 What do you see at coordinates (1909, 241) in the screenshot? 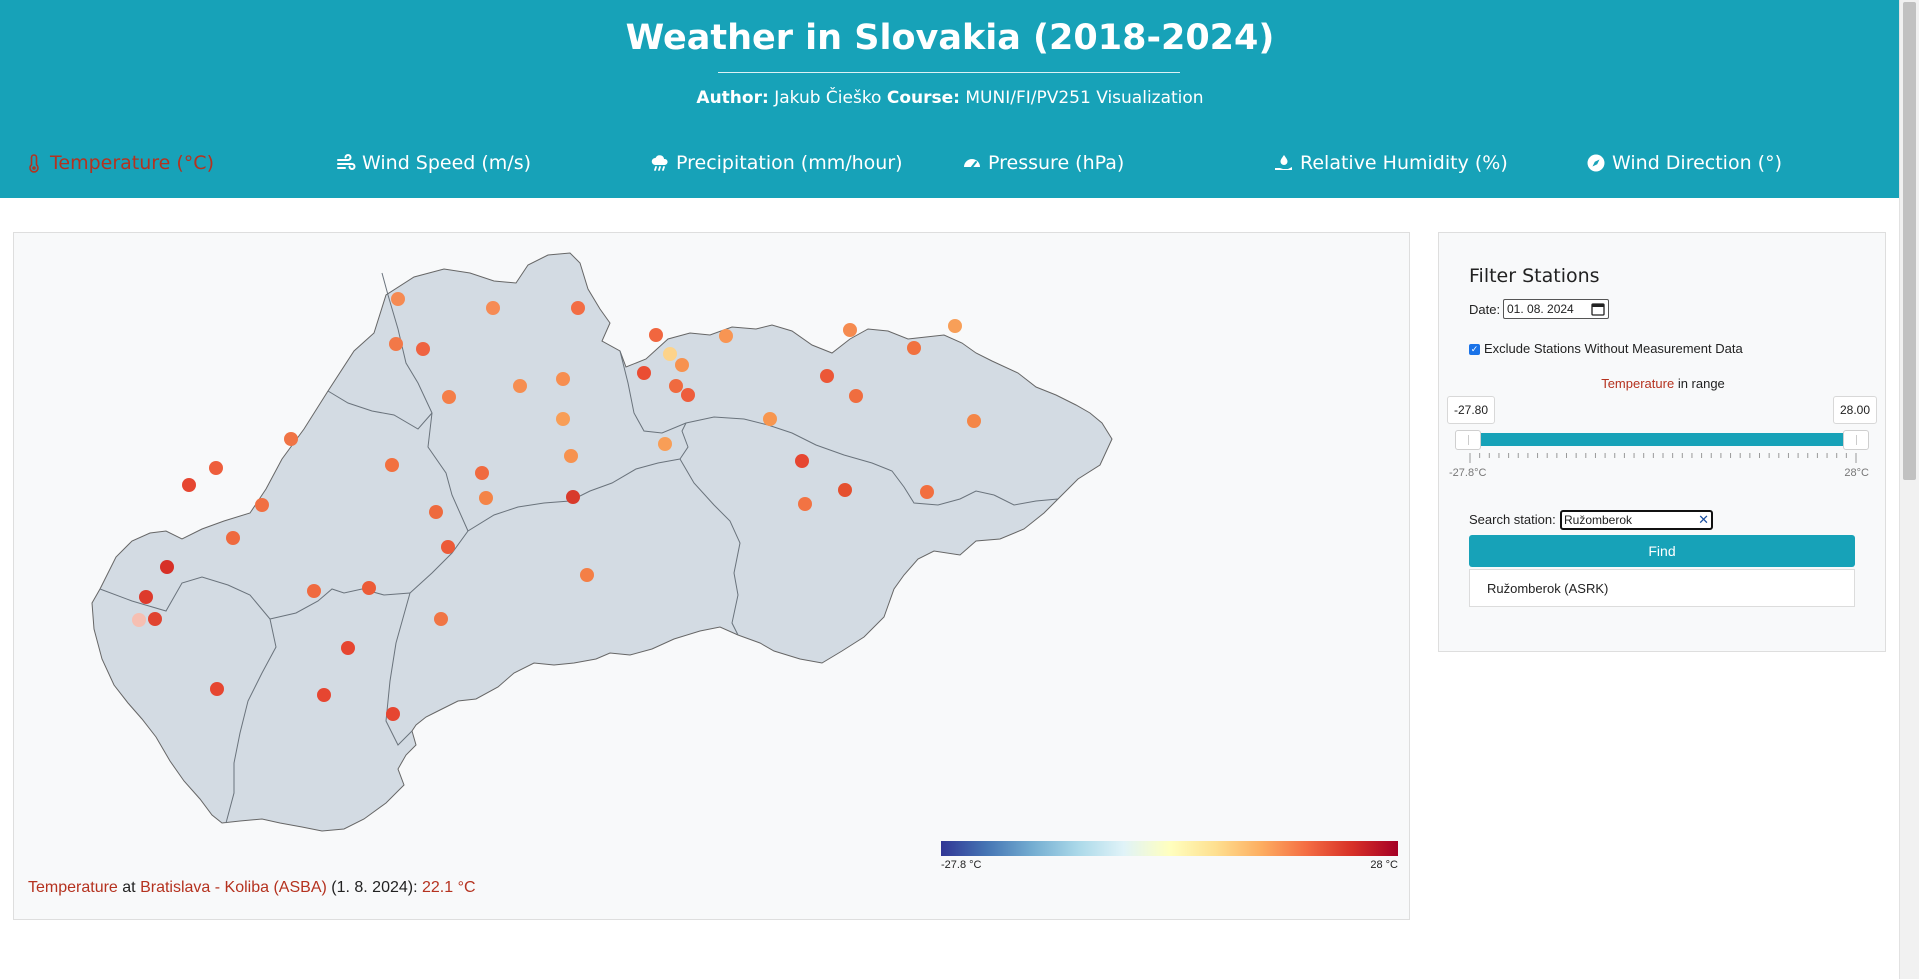
I see `scrollbar-thumb` at bounding box center [1909, 241].